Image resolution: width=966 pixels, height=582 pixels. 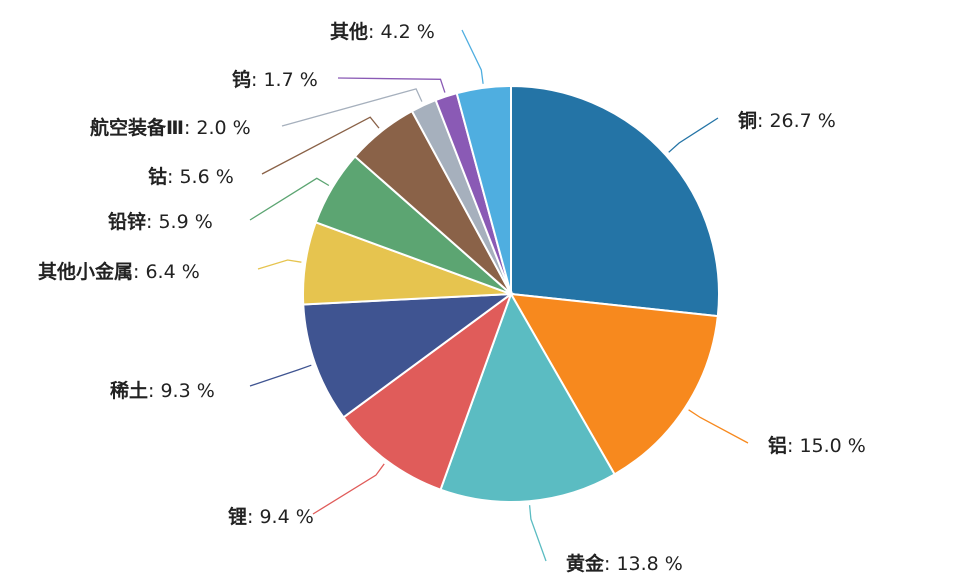 I want to click on slice-label-6: 铅锌: 5.9 %, so click(x=160, y=221).